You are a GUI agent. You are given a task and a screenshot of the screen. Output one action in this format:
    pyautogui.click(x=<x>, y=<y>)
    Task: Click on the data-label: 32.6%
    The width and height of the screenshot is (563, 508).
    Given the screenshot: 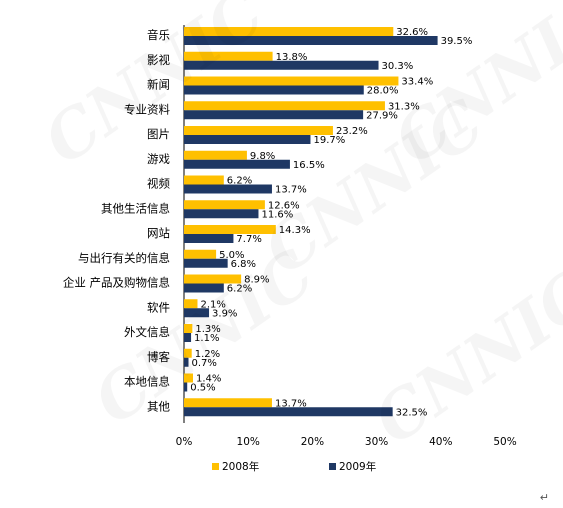 What is the action you would take?
    pyautogui.click(x=412, y=32)
    